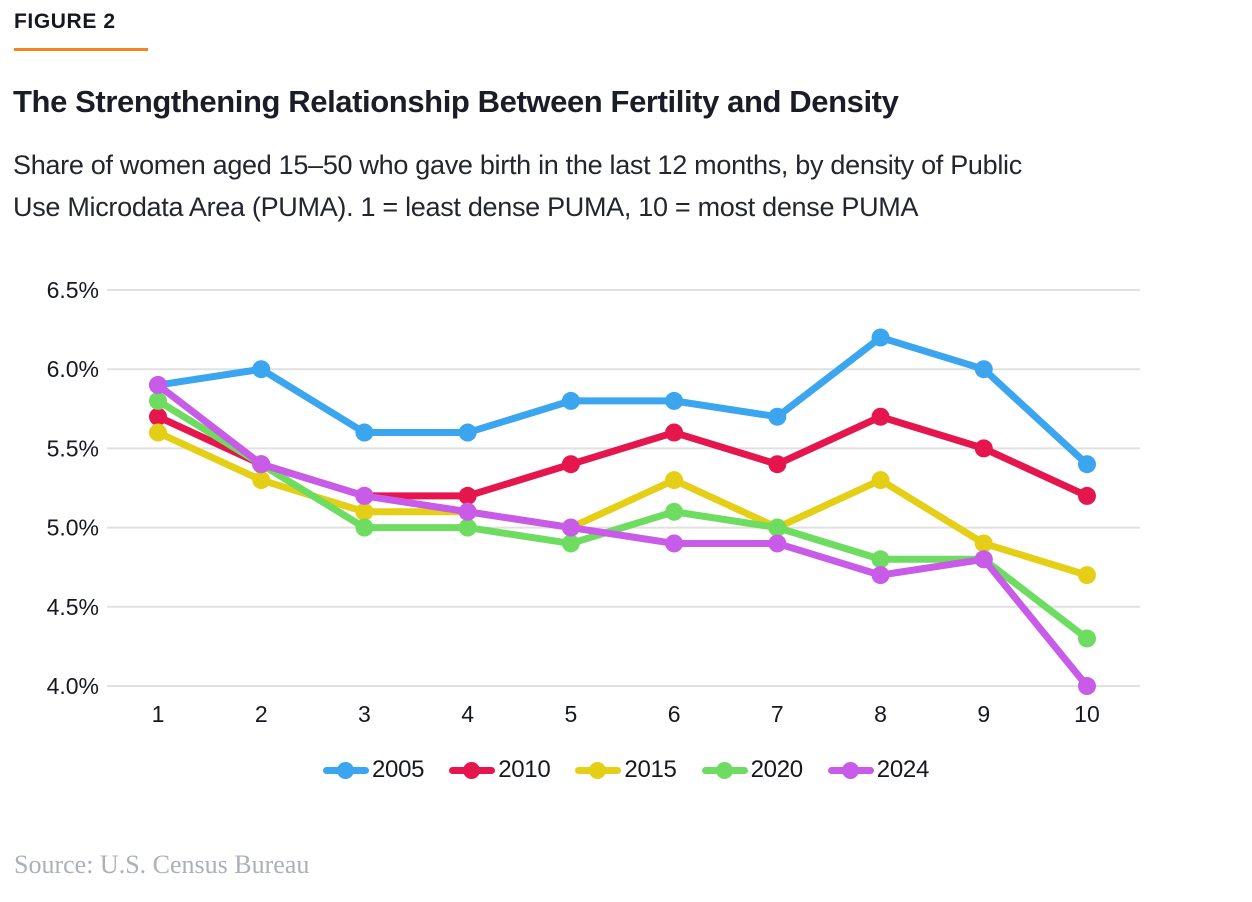 This screenshot has width=1252, height=902. I want to click on y-axis-labels: 6.5% 6.0% 5.5% 5.0% 4.5% 4.0%, so click(73, 488).